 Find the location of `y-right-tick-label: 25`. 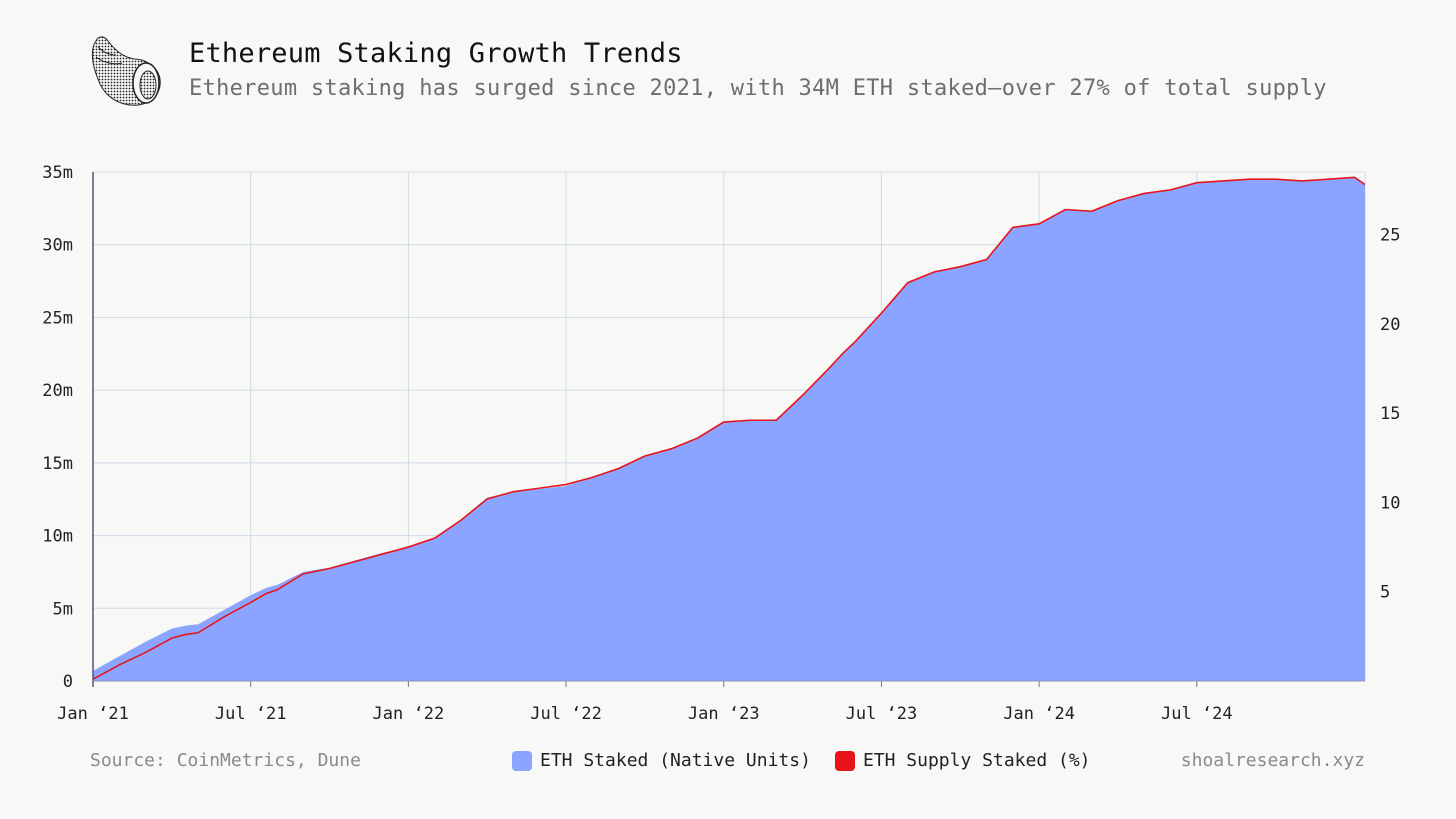

y-right-tick-label: 25 is located at coordinates (1390, 236).